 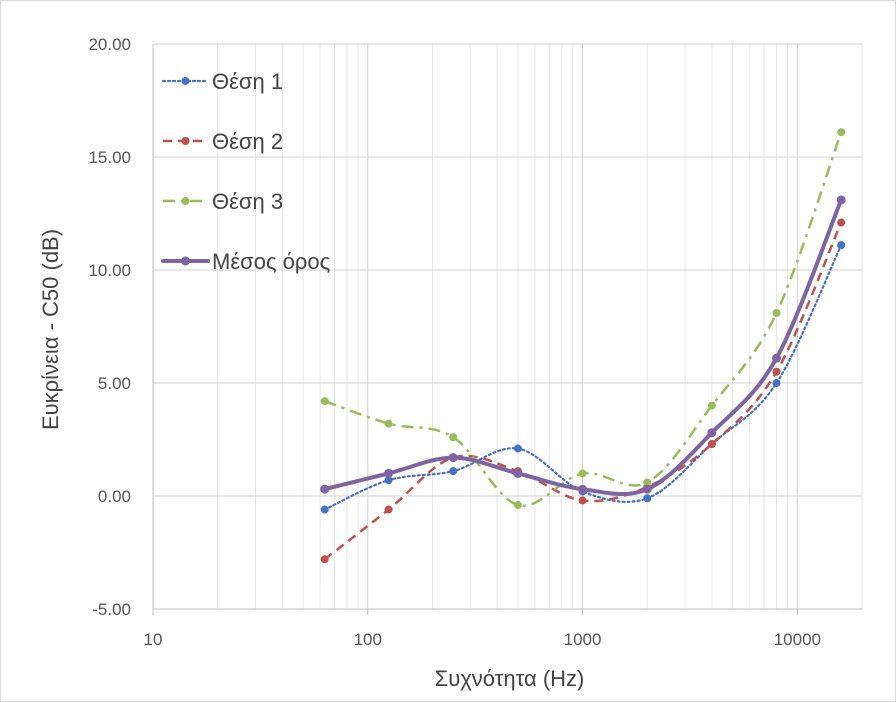 What do you see at coordinates (50, 329) in the screenshot?
I see `y-axis-title: Ευκρίνεια - C50 (dB)` at bounding box center [50, 329].